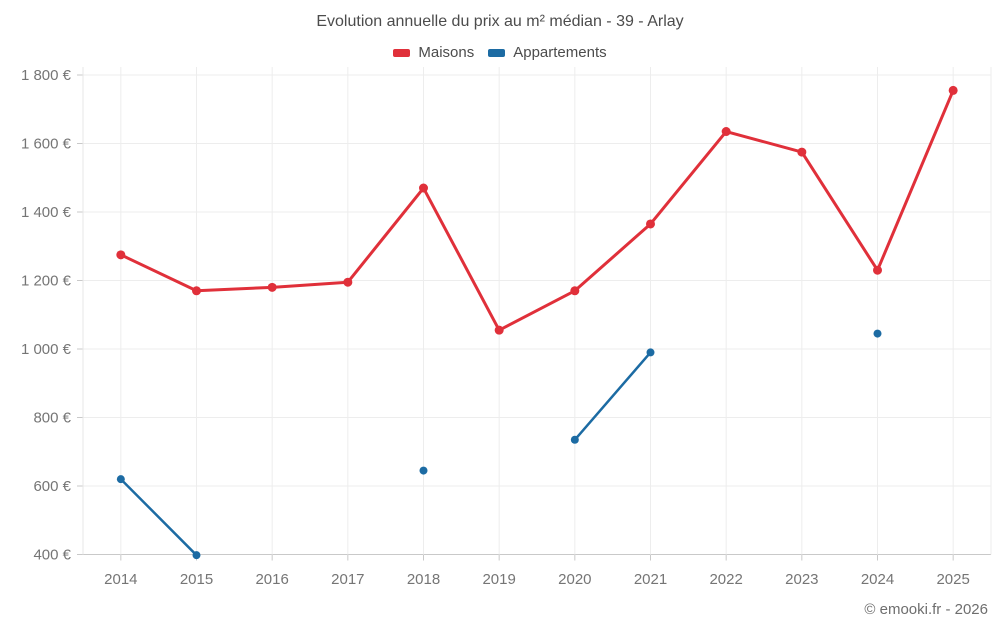  I want to click on point-appartements-2024, so click(877, 333).